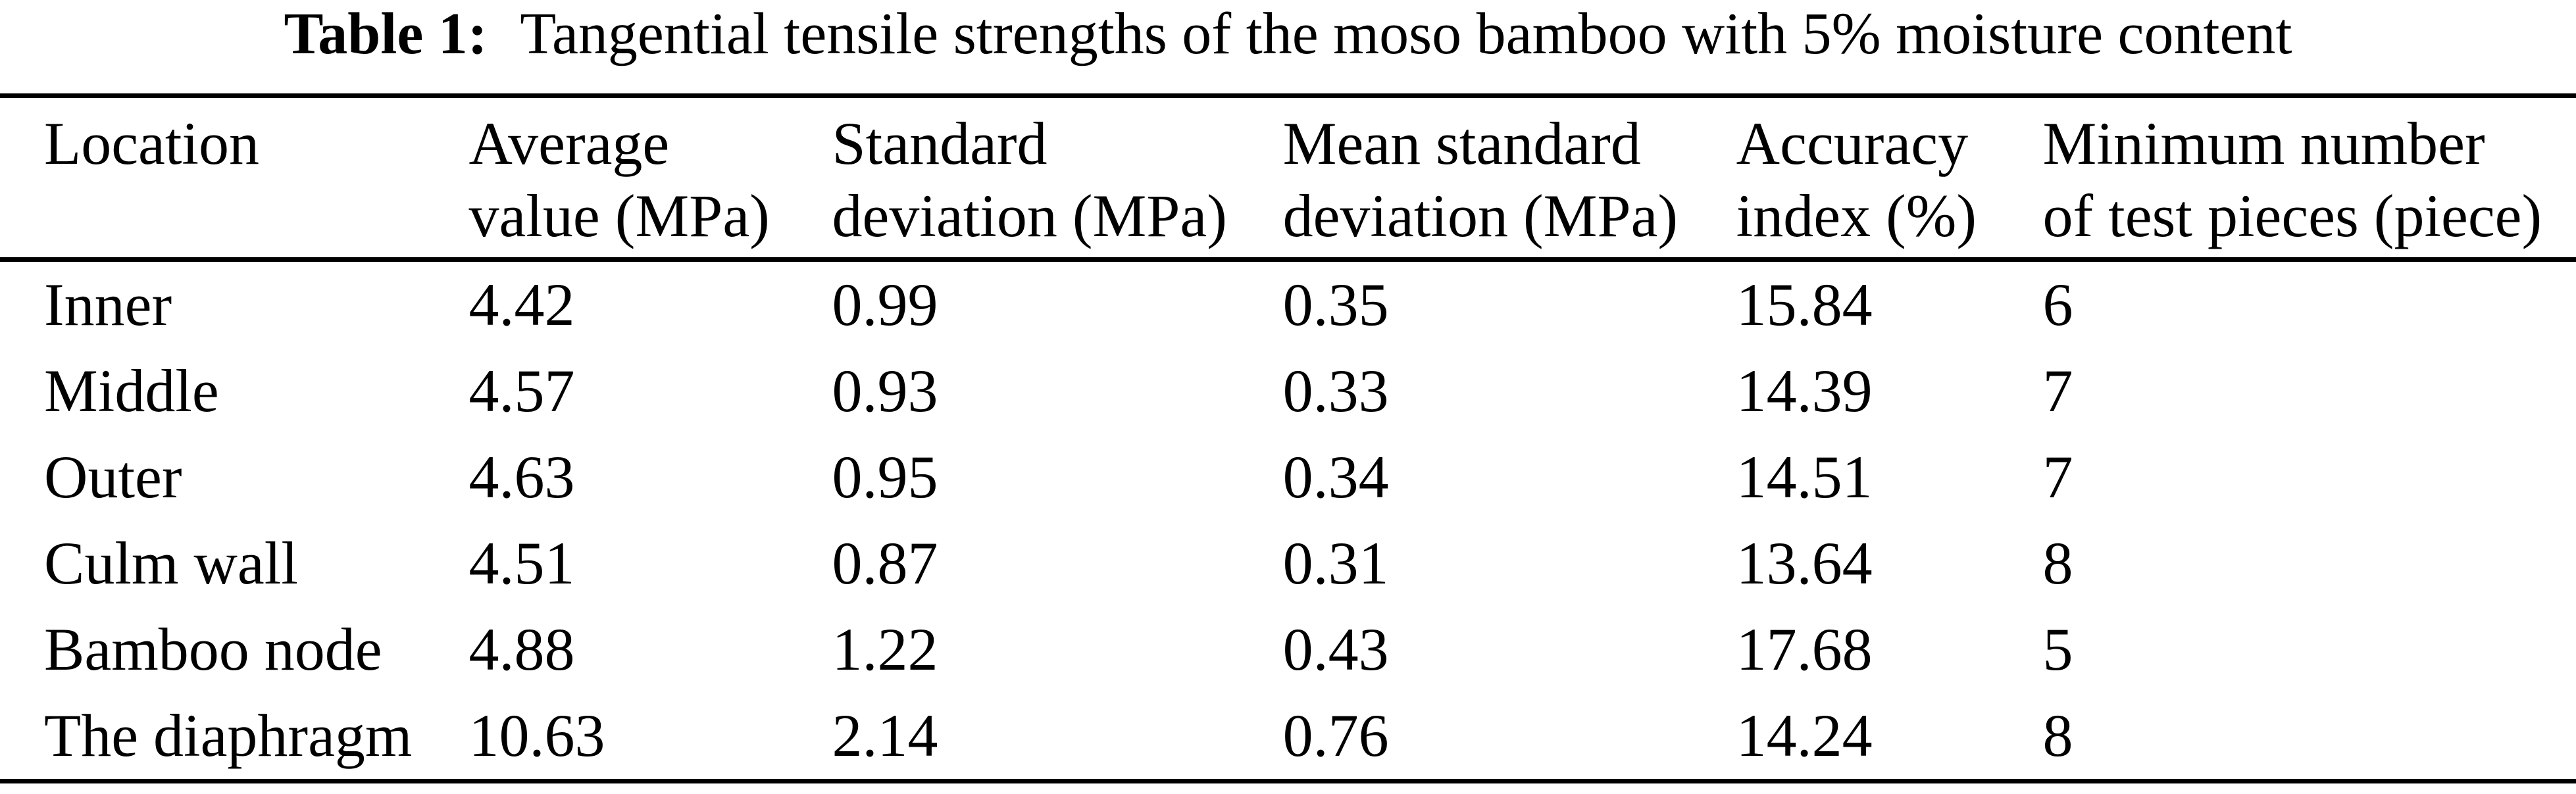 The height and width of the screenshot is (794, 2576). I want to click on table-cell: The diaphragm, so click(228, 736).